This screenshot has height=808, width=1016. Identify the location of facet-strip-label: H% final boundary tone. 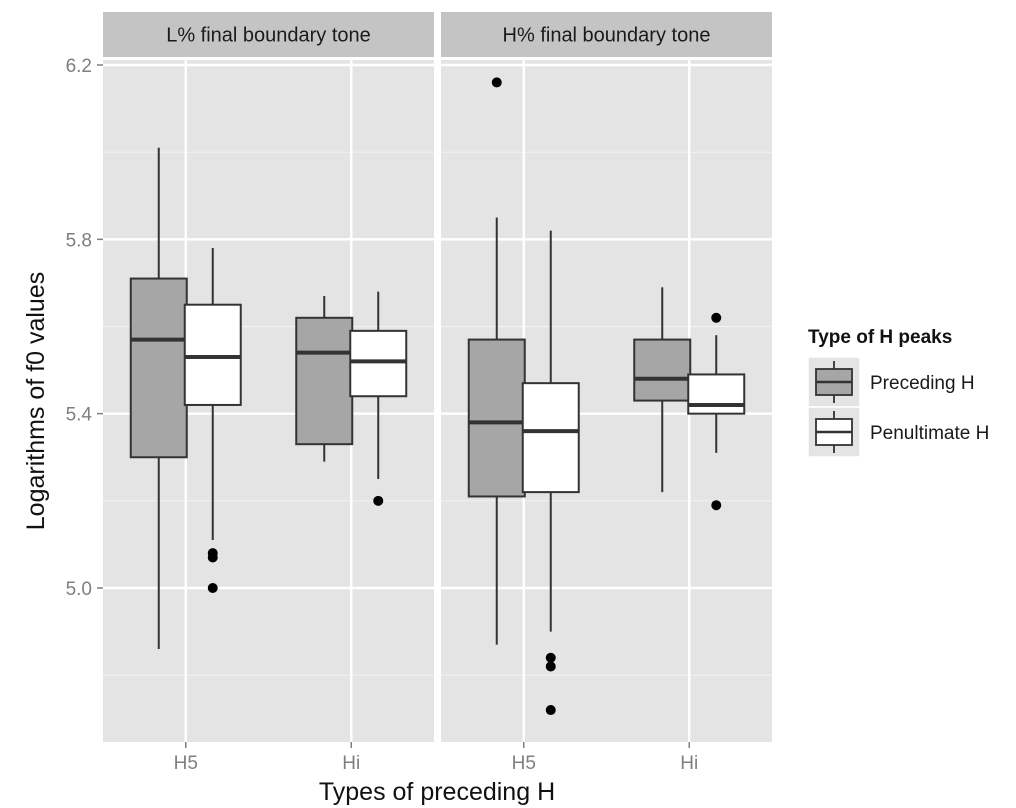
(607, 36).